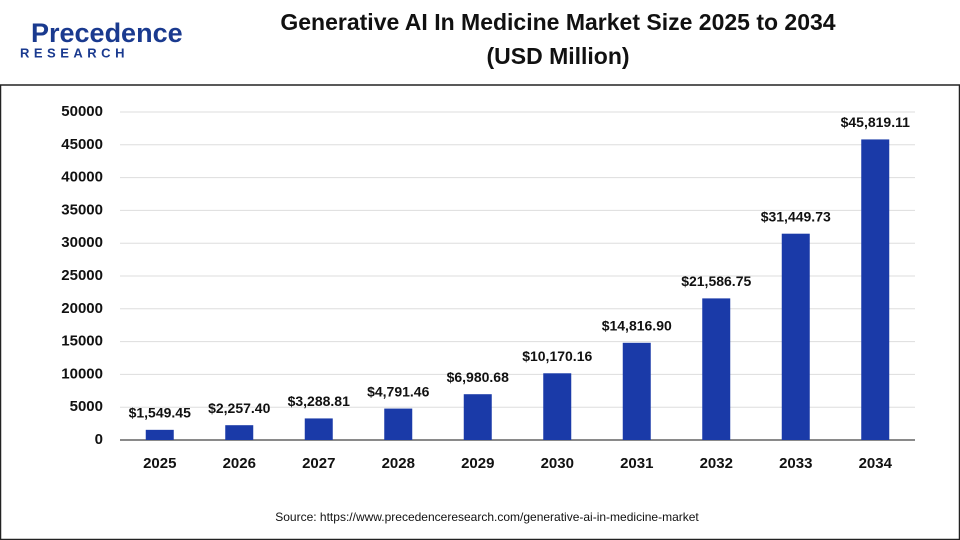 The height and width of the screenshot is (540, 960). I want to click on y-tick-label: 50000, so click(82, 111).